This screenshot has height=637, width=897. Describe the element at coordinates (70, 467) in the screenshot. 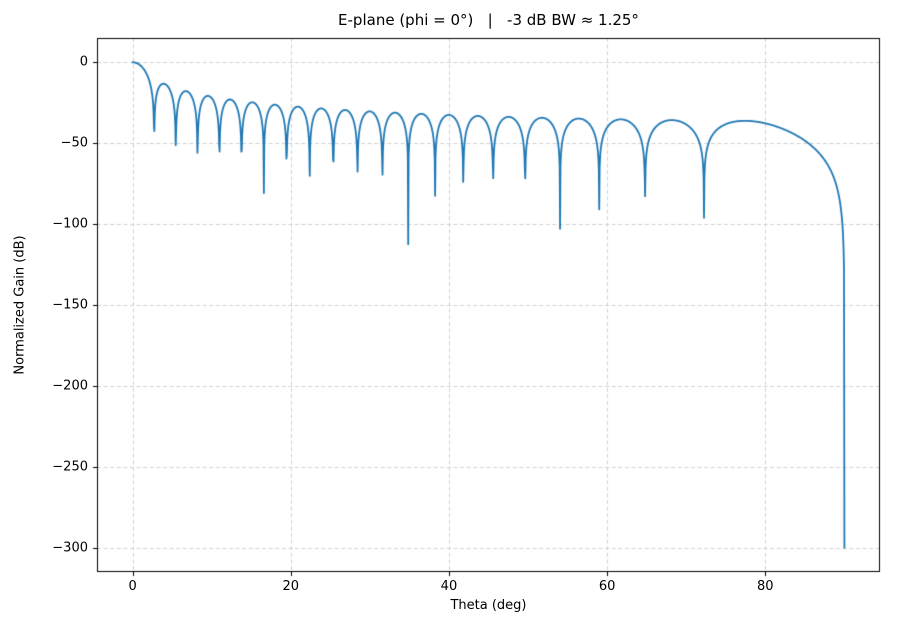

I see `y-tick-label: −250` at that location.